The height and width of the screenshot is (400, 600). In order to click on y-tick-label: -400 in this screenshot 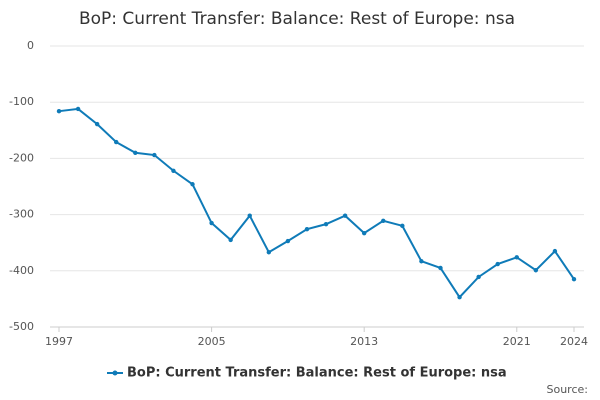, I will do `click(21, 270)`.